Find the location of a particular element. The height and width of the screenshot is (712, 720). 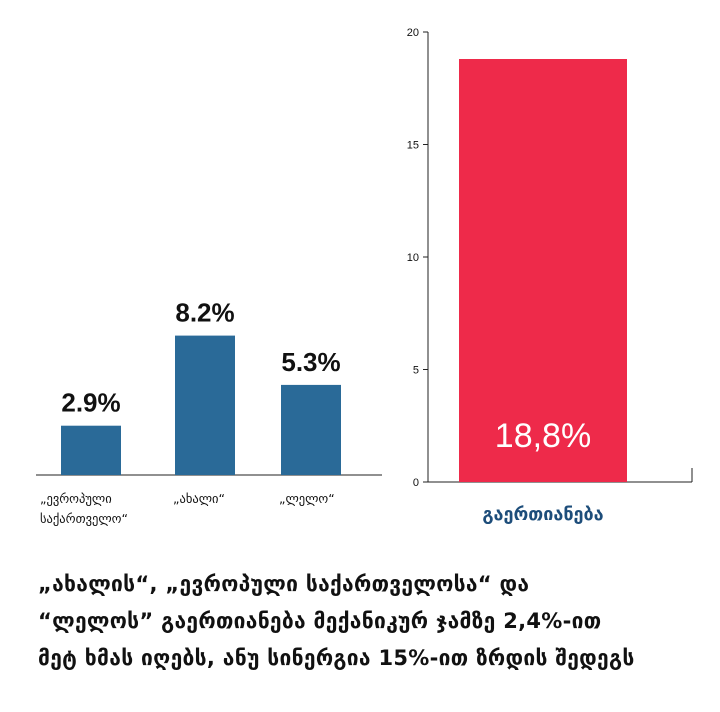

y-tick-label-15: 15 is located at coordinates (413, 146).